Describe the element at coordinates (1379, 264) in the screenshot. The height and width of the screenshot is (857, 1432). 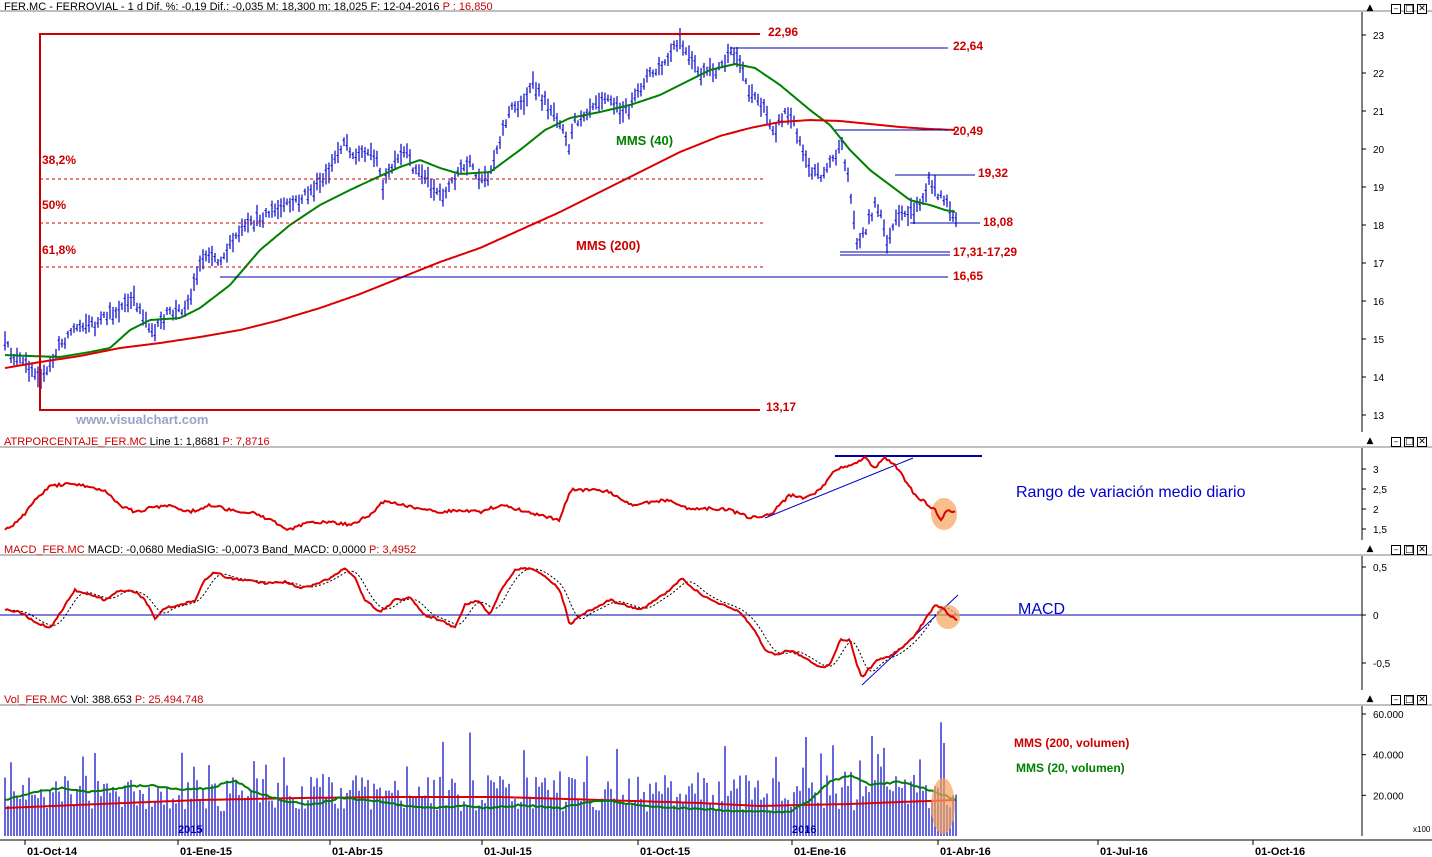
I see `price-y-tick-label: 17` at that location.